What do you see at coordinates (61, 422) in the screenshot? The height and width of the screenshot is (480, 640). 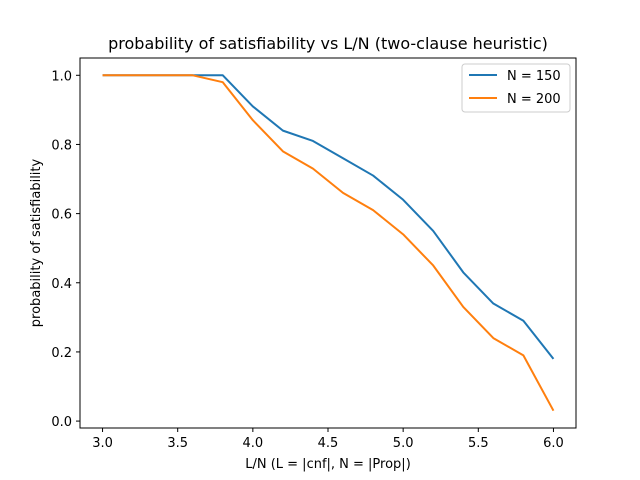 I see `y-tick-label: 0.0` at bounding box center [61, 422].